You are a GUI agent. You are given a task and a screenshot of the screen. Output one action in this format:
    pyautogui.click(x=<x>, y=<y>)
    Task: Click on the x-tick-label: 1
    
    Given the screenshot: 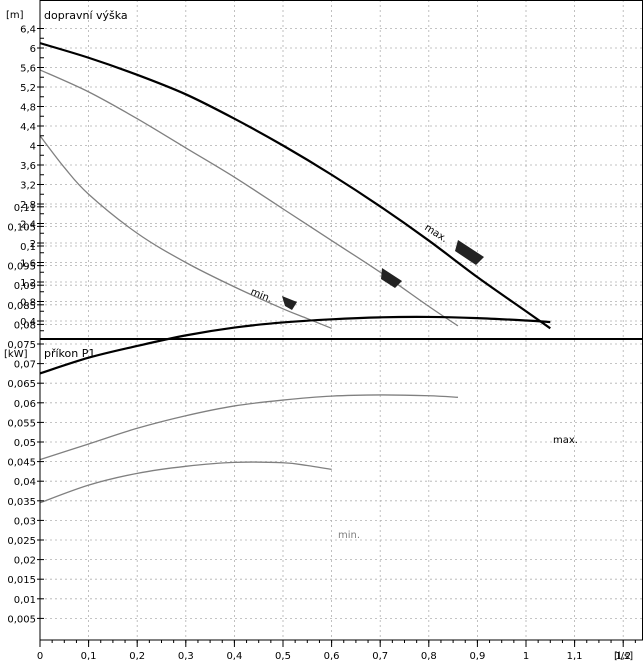 What is the action you would take?
    pyautogui.click(x=526, y=656)
    